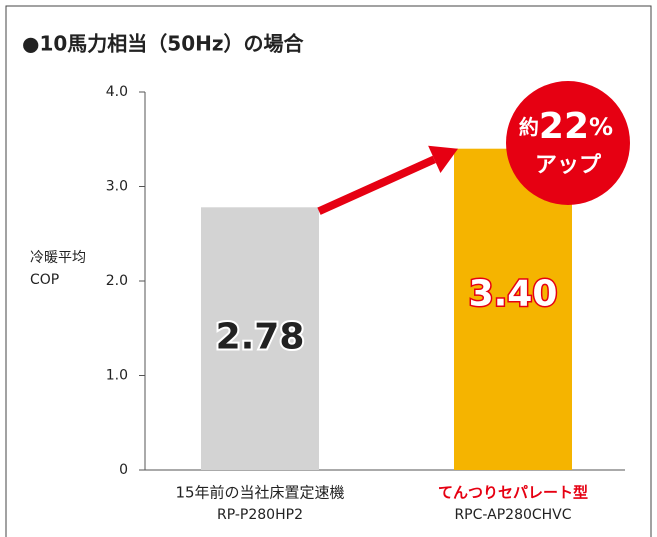 The image size is (657, 537). Describe the element at coordinates (260, 515) in the screenshot. I see `model-label: RP-P280HP2` at that location.